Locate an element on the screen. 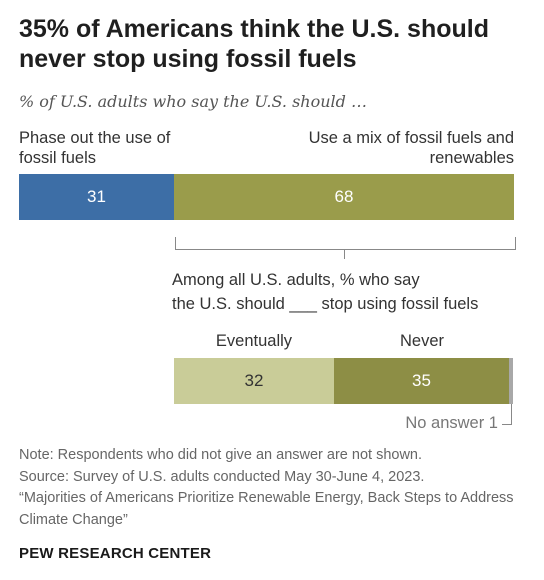 The width and height of the screenshot is (544, 580). bar-mix-value: 68 is located at coordinates (344, 196).